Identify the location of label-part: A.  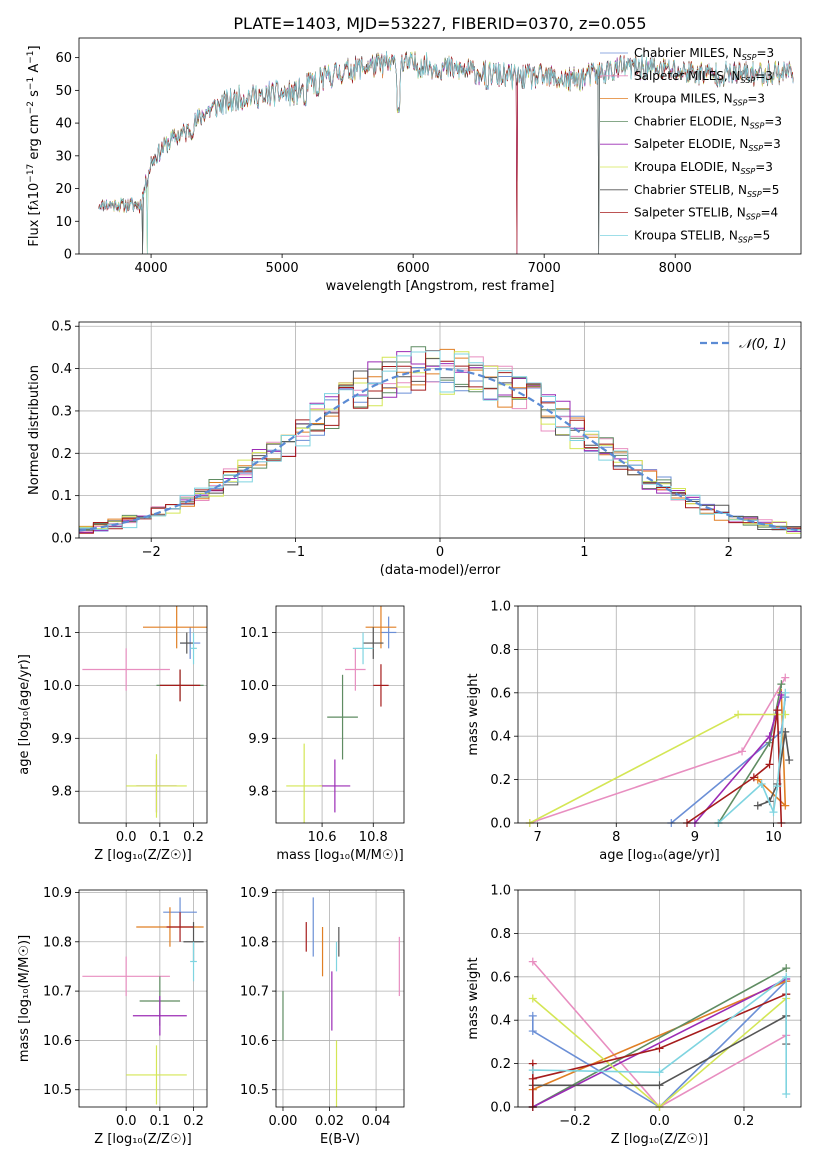
(34, 70).